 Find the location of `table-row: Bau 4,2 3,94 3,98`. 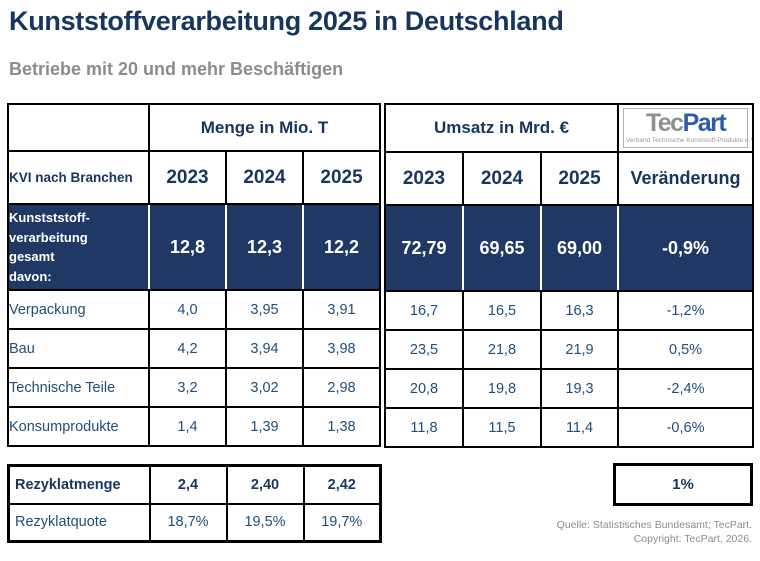

table-row: Bau 4,2 3,94 3,98 is located at coordinates (194, 348).